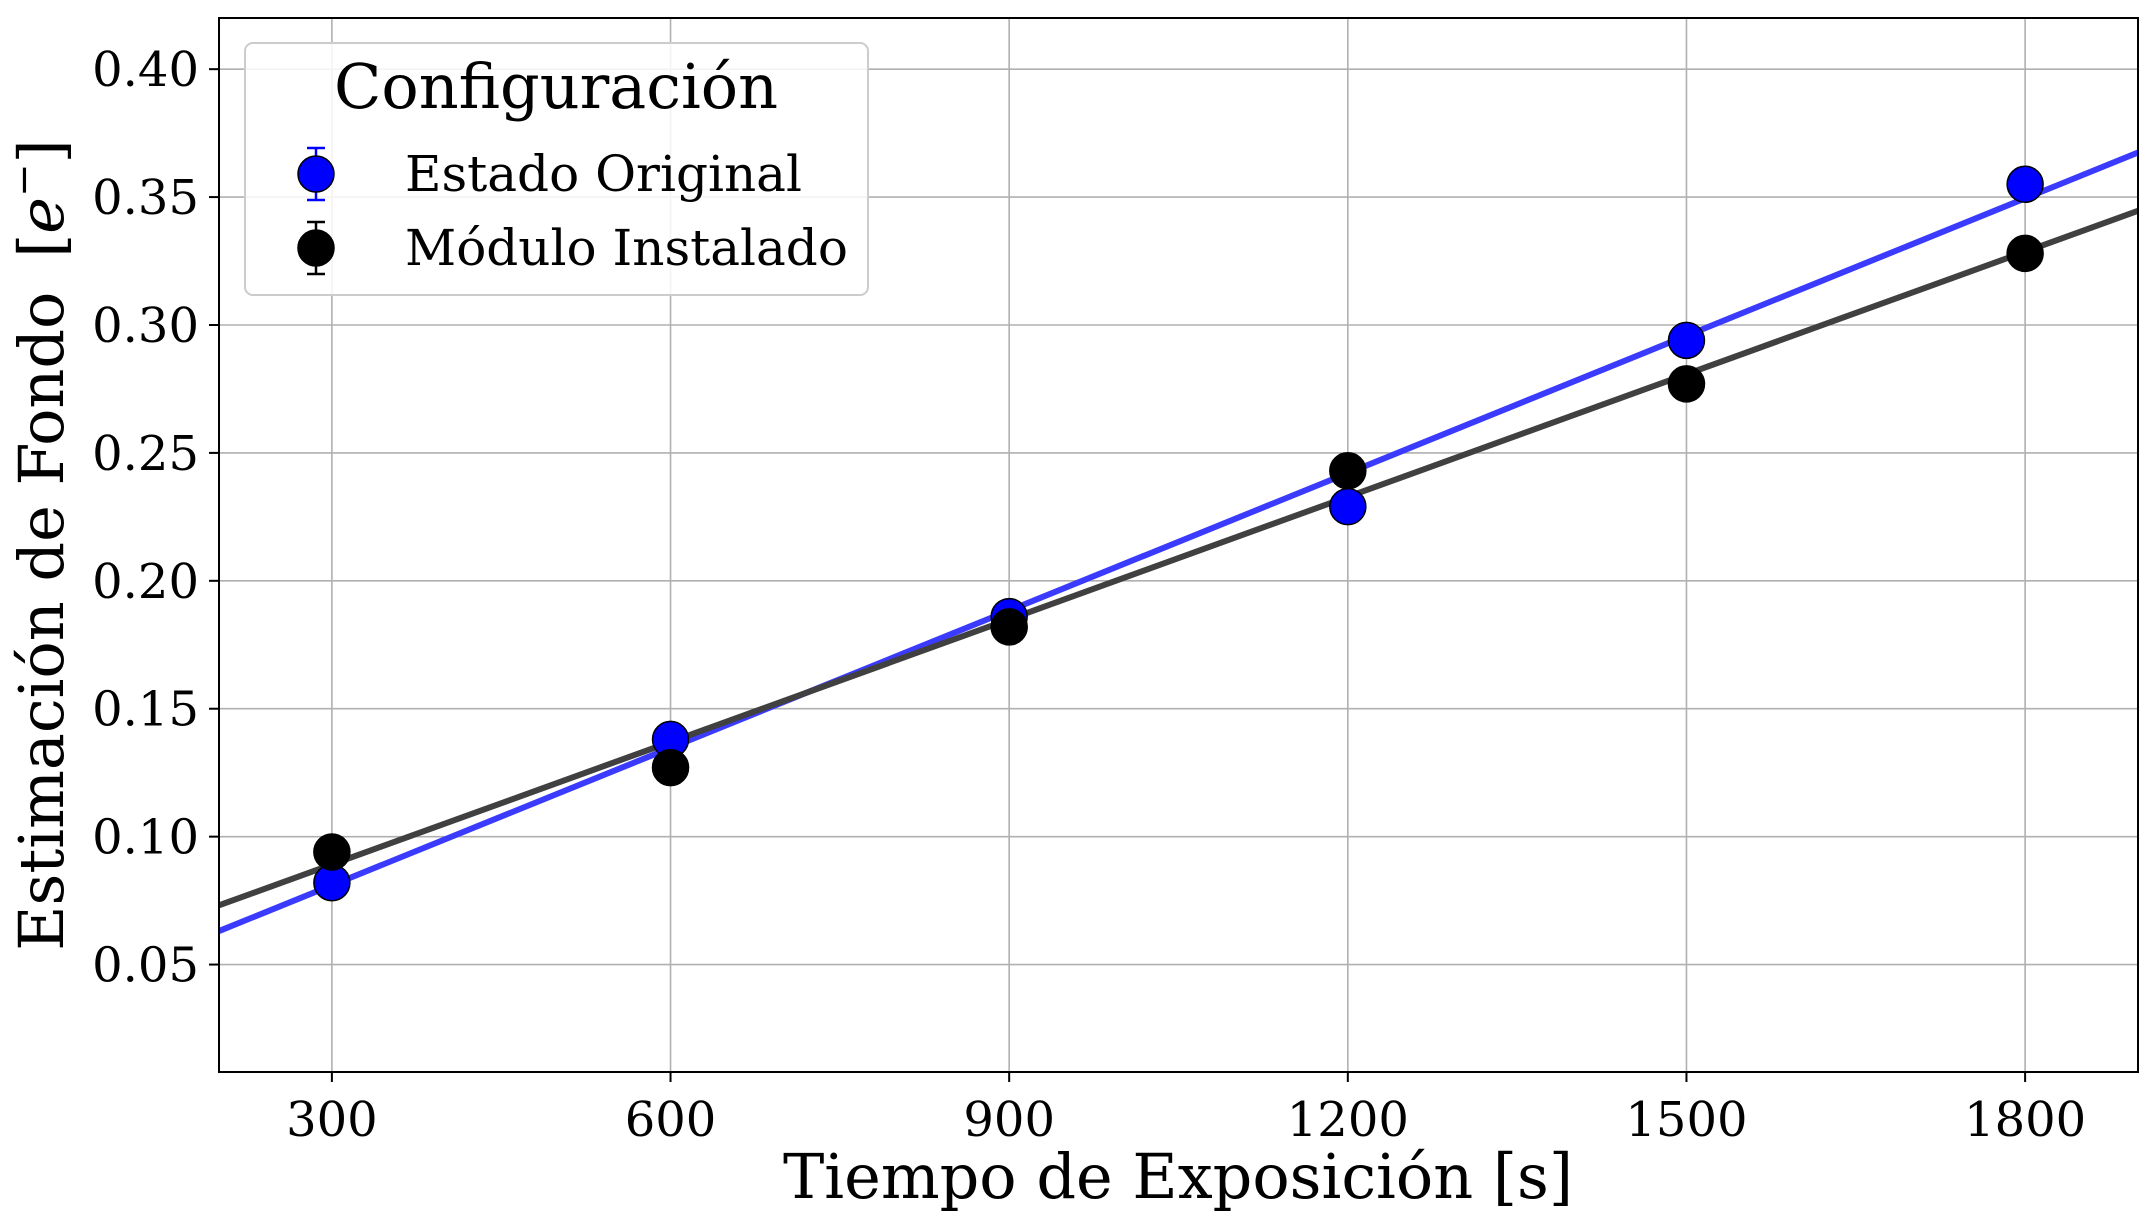 The height and width of the screenshot is (1225, 2146). What do you see at coordinates (145, 198) in the screenshot?
I see `y-tick-label: 0.35` at bounding box center [145, 198].